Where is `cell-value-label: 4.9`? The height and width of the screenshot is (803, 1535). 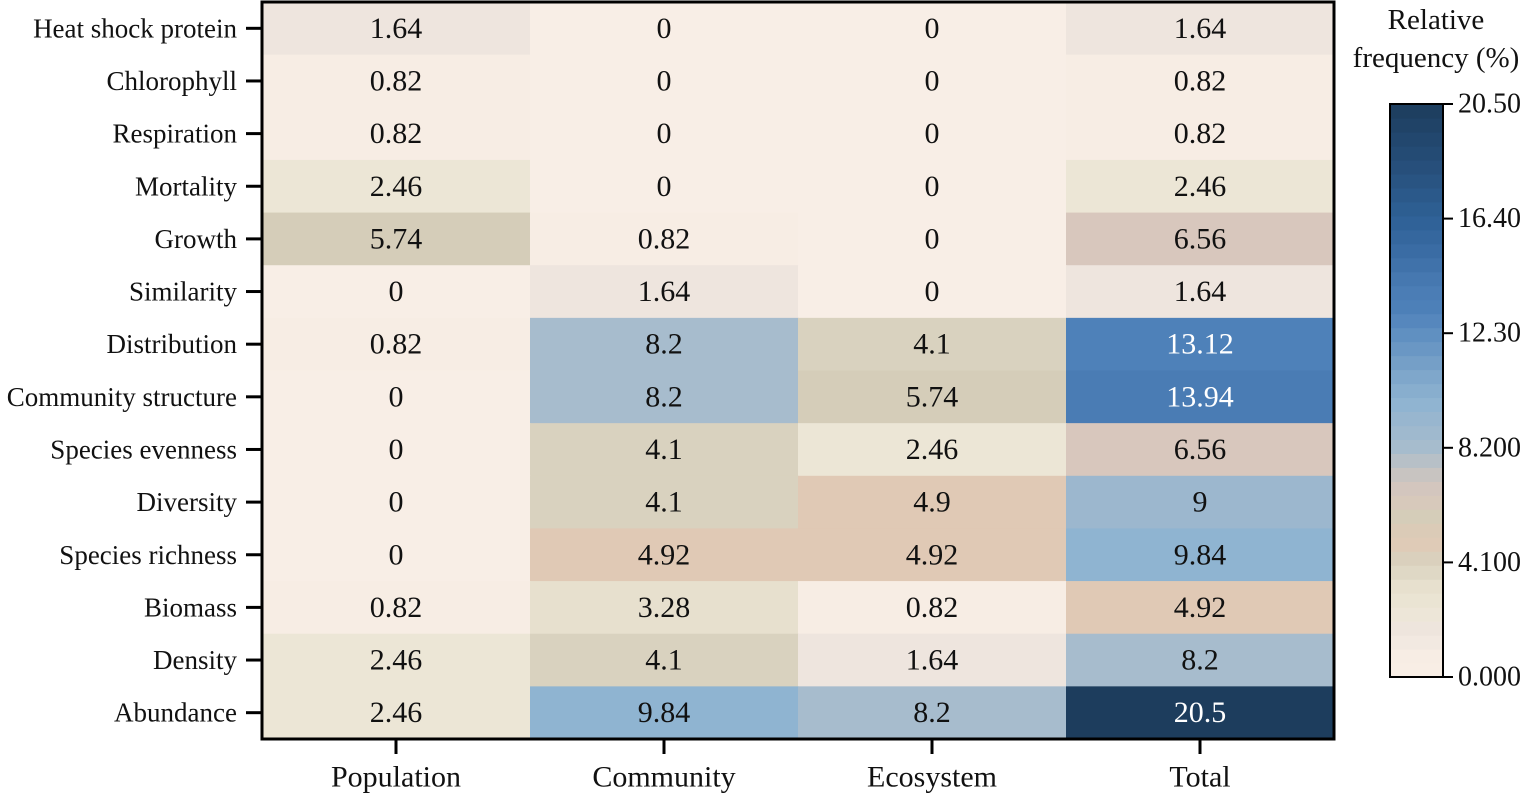 cell-value-label: 4.9 is located at coordinates (932, 502).